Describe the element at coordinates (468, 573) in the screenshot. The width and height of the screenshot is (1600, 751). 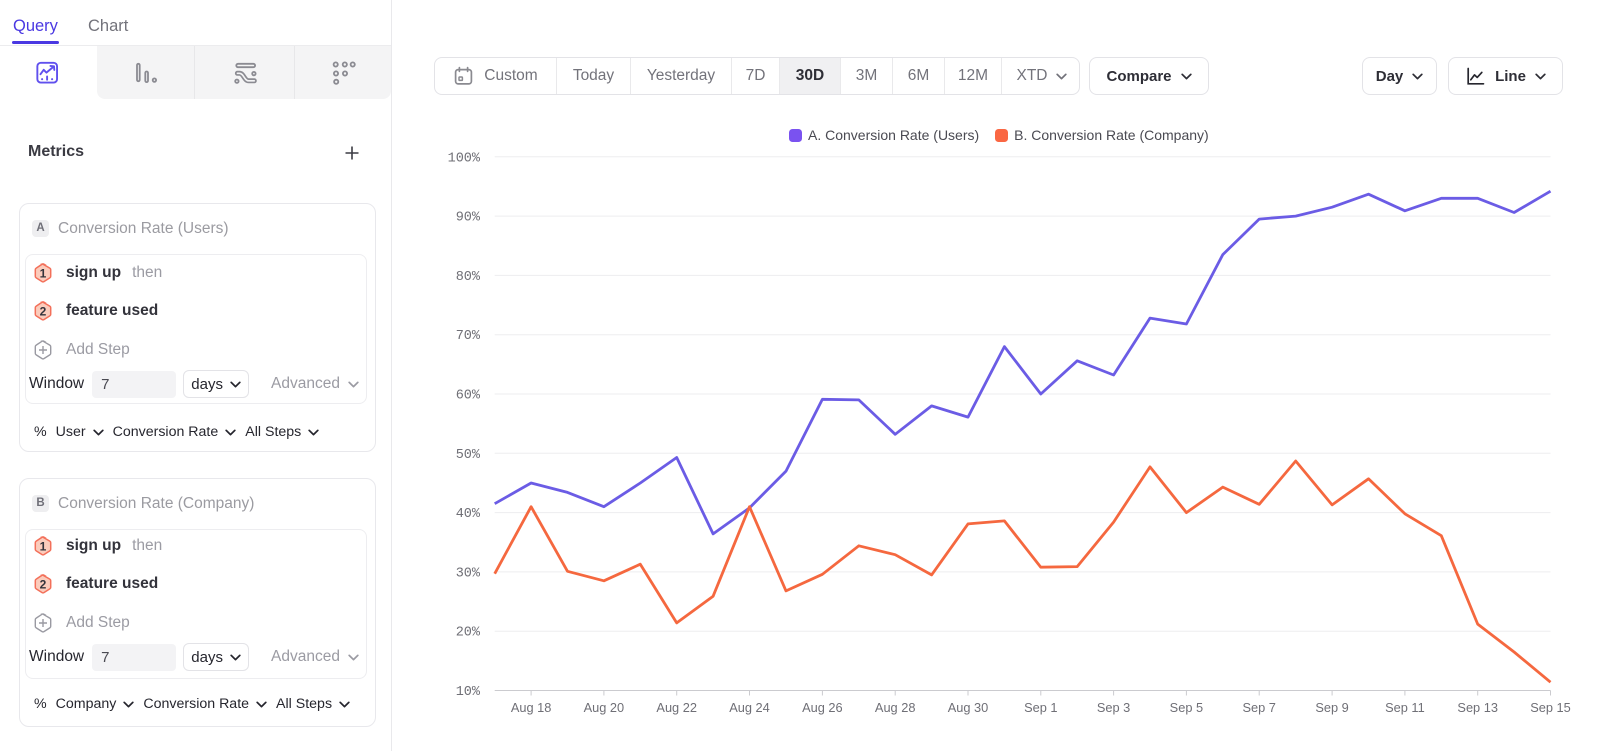
I see `svg-text: 30%` at that location.